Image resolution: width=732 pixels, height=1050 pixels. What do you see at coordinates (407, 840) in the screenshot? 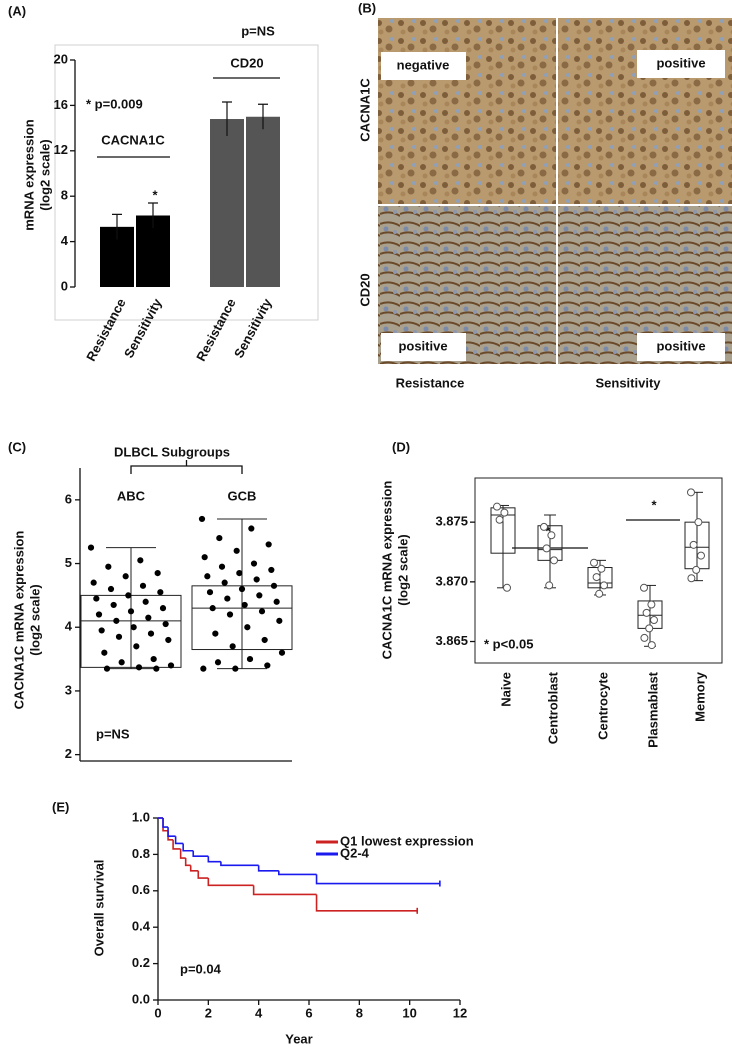
I see `legend-label: Q1 lowest expression` at bounding box center [407, 840].